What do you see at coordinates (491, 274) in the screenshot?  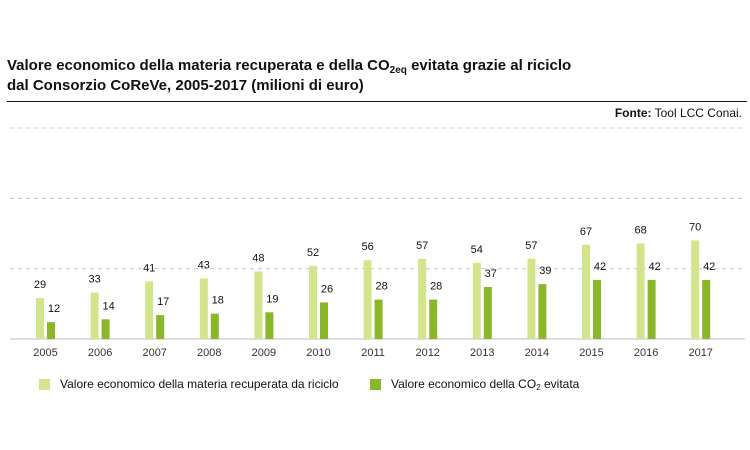 I see `data-label-co2: 37` at bounding box center [491, 274].